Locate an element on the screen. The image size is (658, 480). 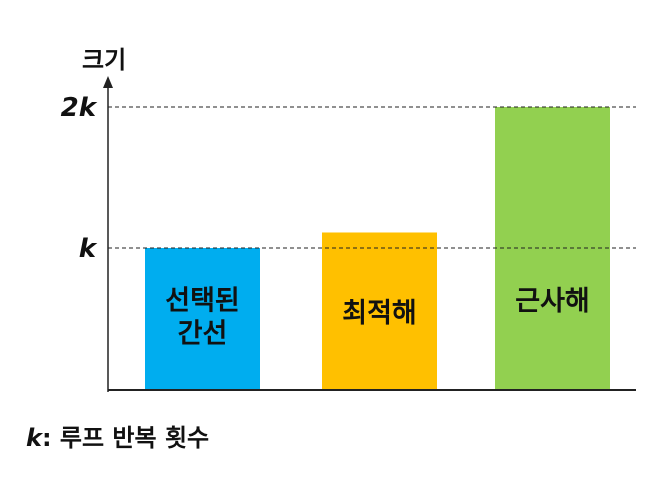
y-tick-label-2: 2k is located at coordinates (79, 108).